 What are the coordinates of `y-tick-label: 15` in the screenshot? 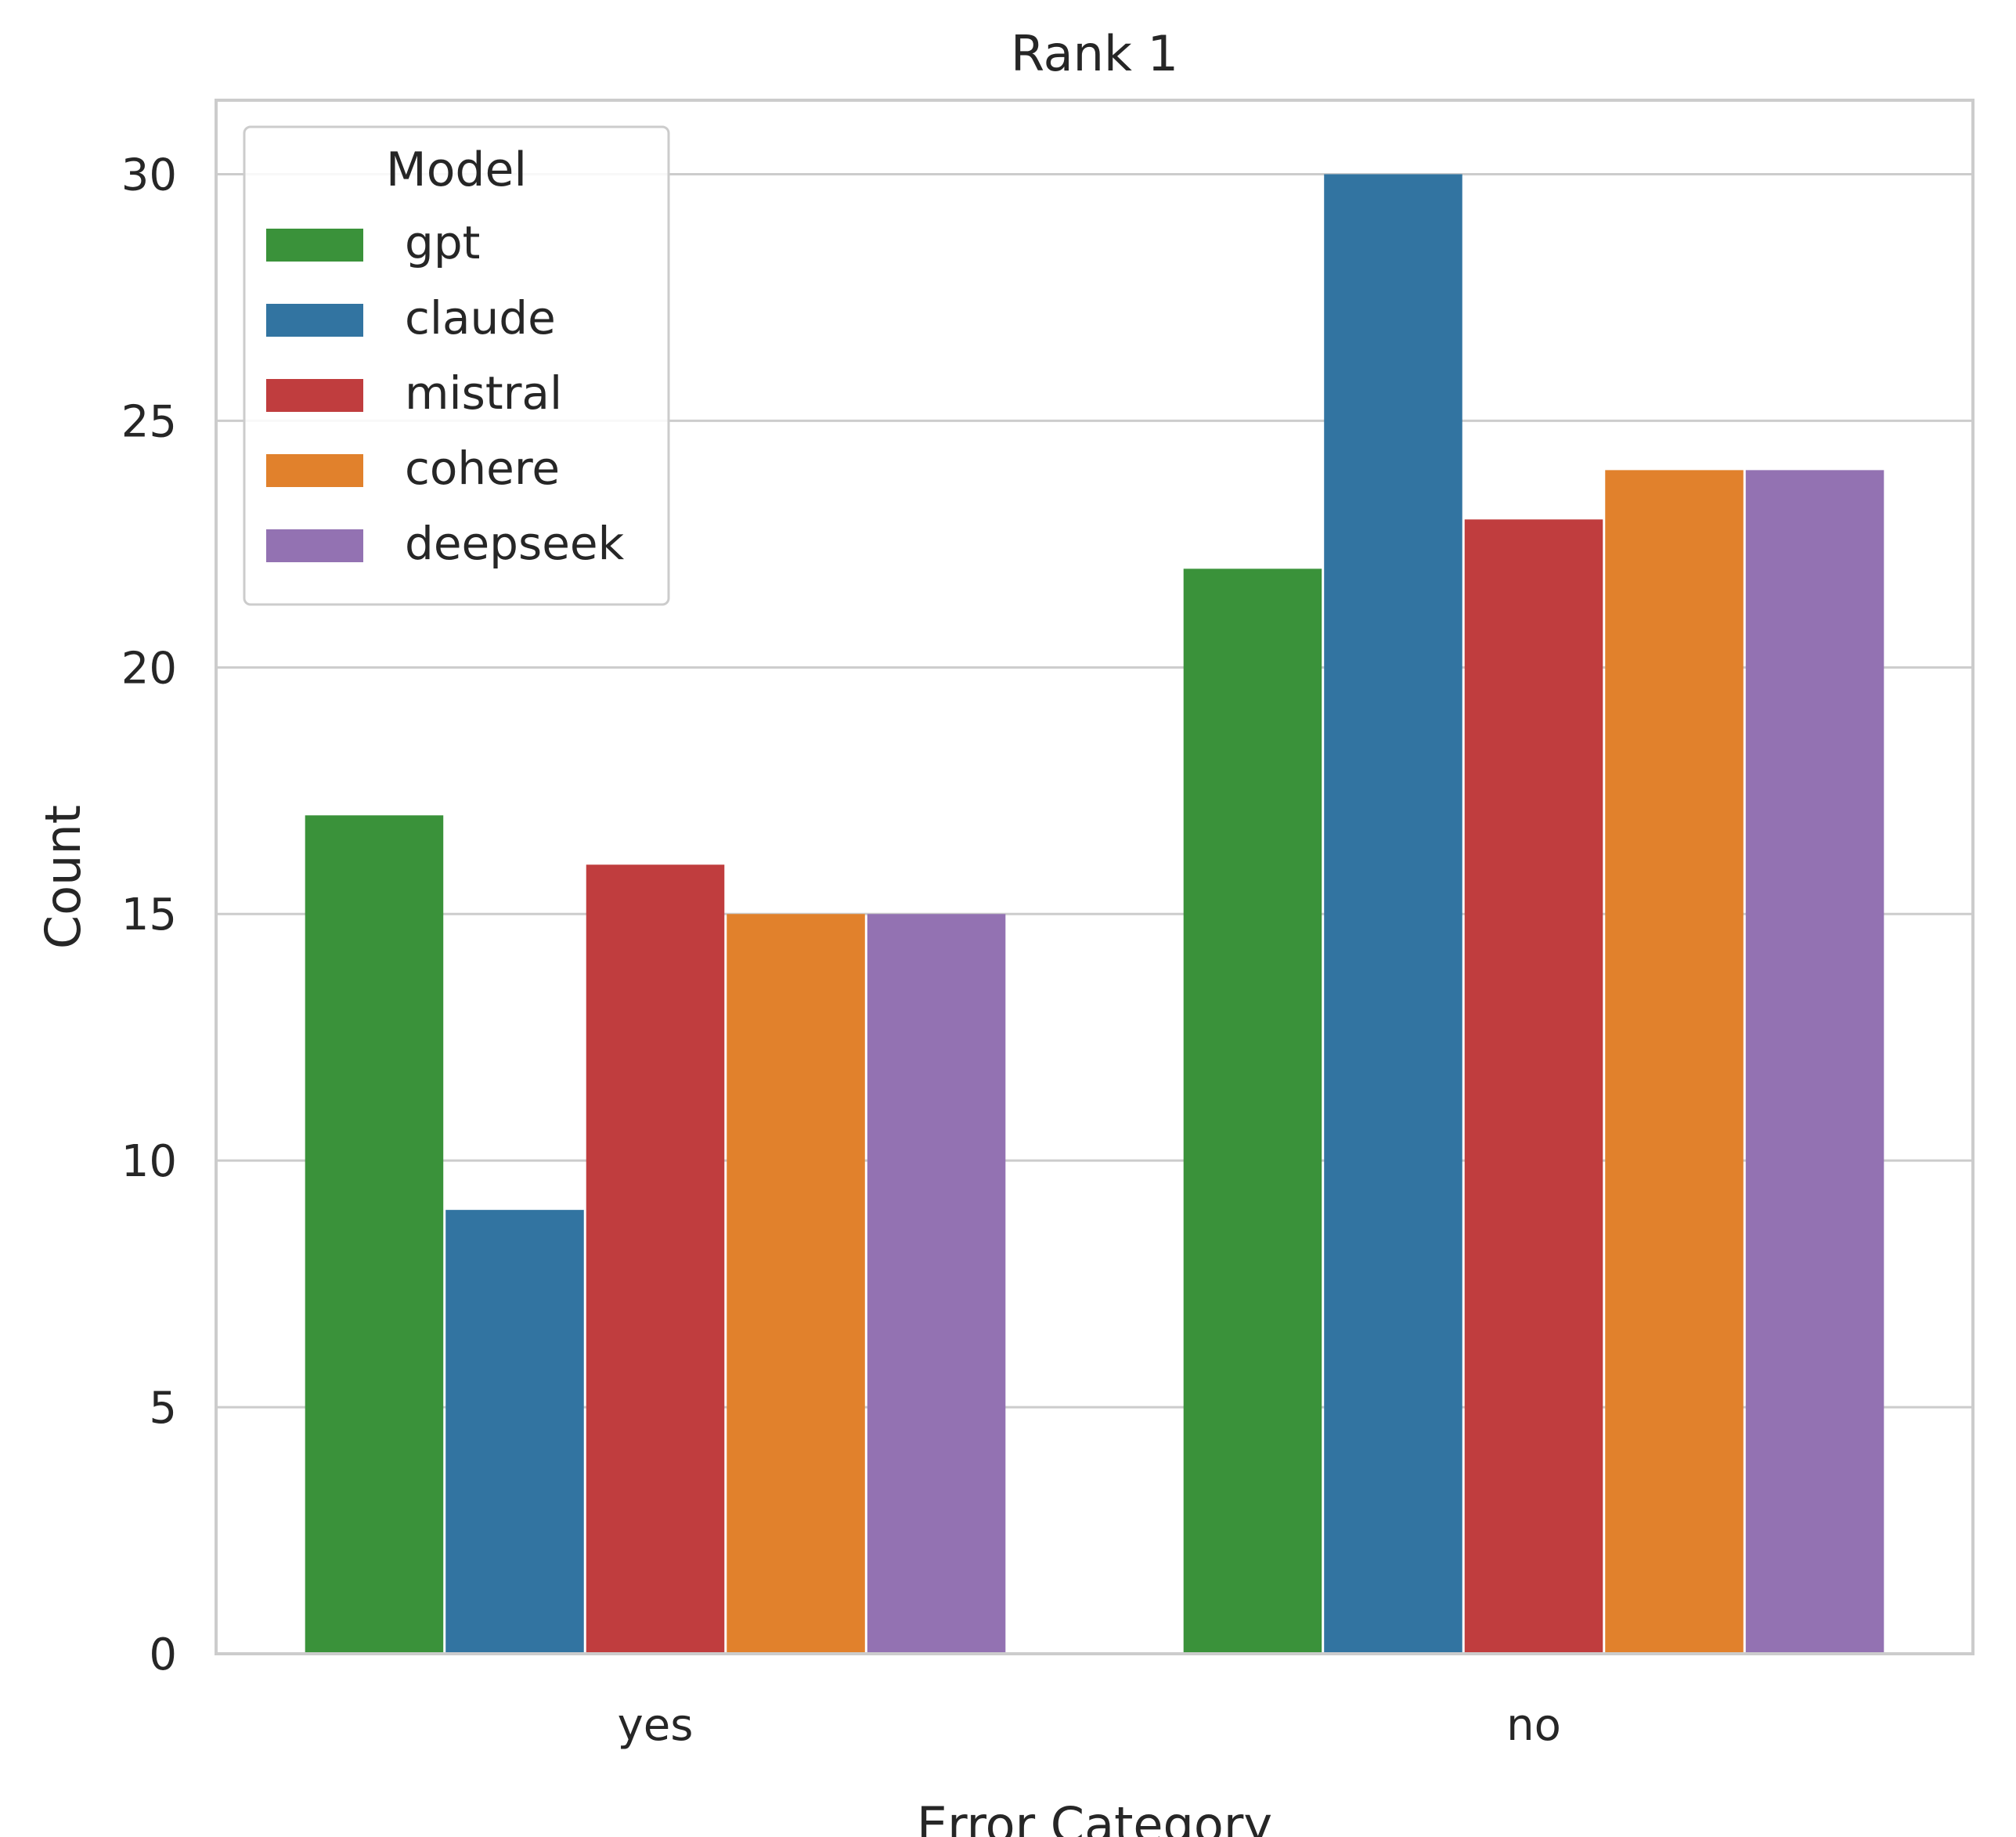 It's located at (149, 915).